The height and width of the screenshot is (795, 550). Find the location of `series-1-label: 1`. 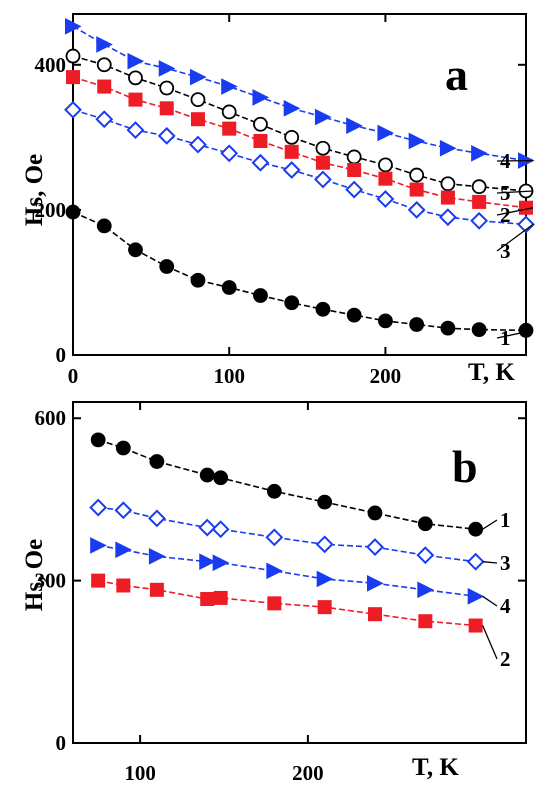

series-1-label: 1 is located at coordinates (505, 520).